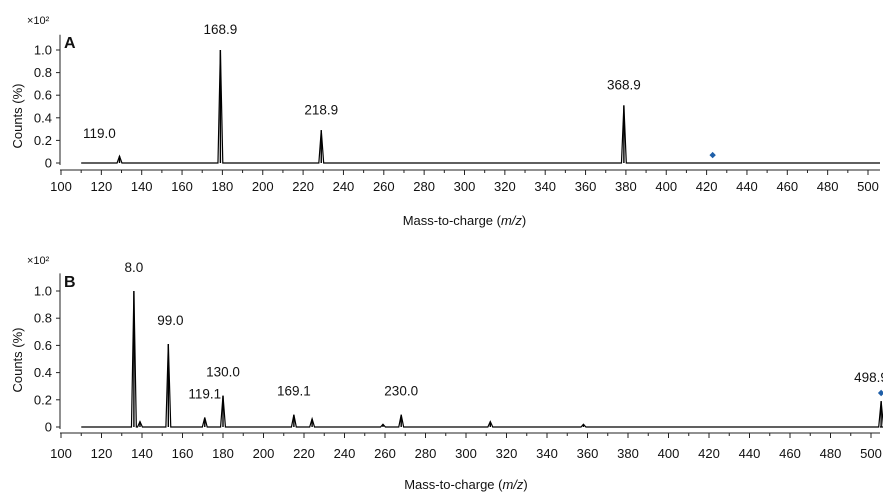  What do you see at coordinates (294, 391) in the screenshot?
I see `peak-label: 169.1` at bounding box center [294, 391].